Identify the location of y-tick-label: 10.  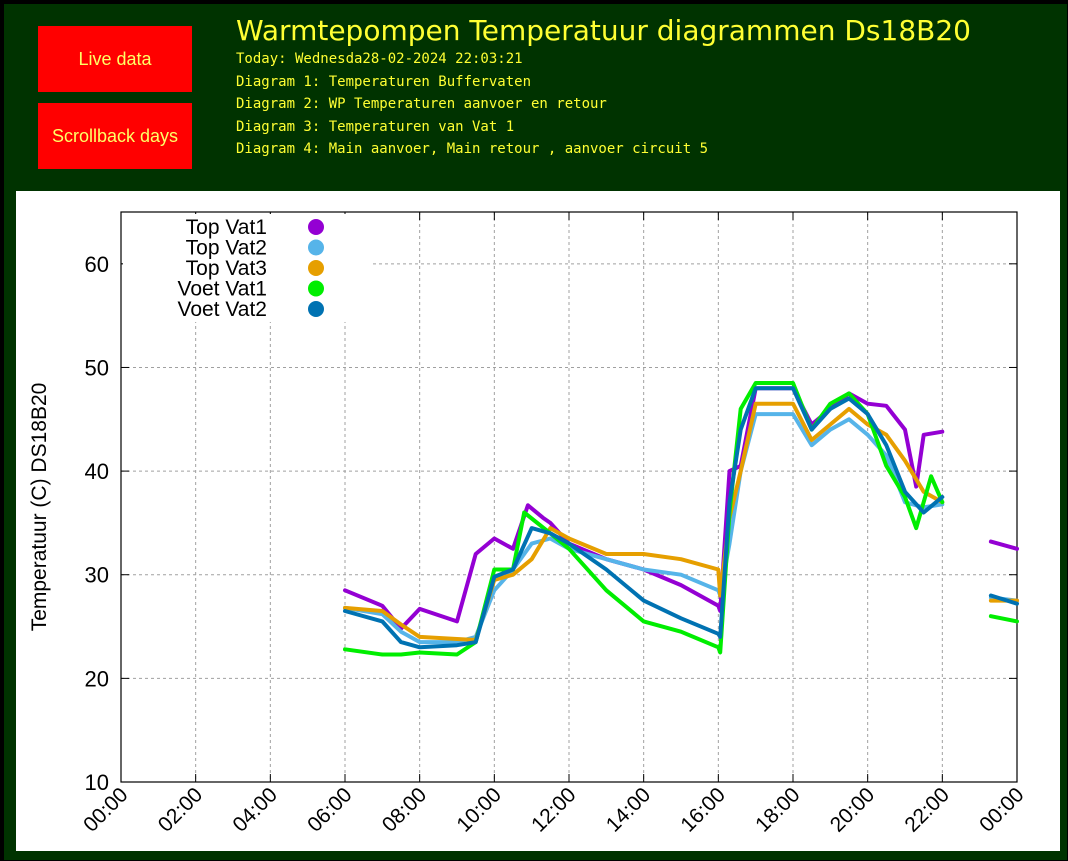
(97, 782).